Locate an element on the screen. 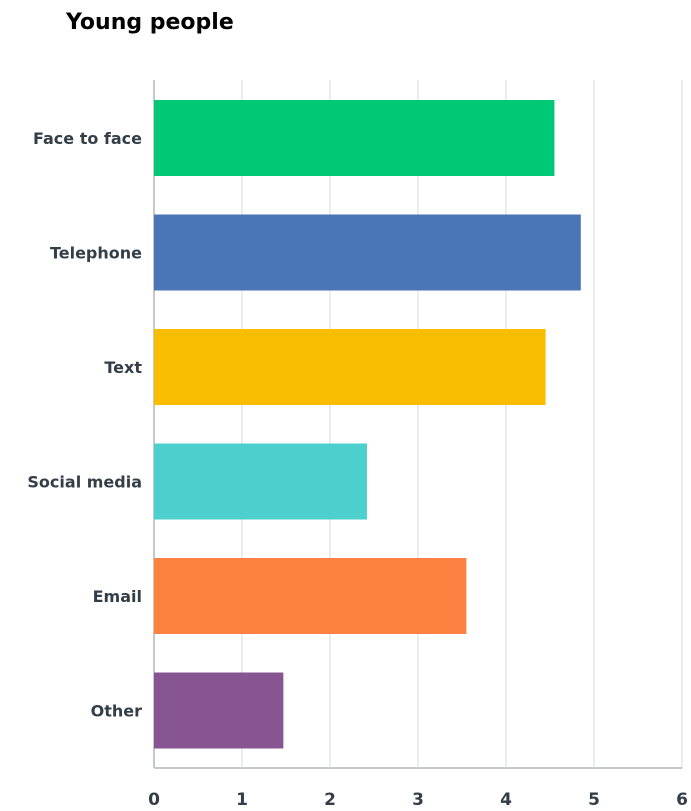 Image resolution: width=691 pixels, height=811 pixels. category-label-other: Other is located at coordinates (116, 711).